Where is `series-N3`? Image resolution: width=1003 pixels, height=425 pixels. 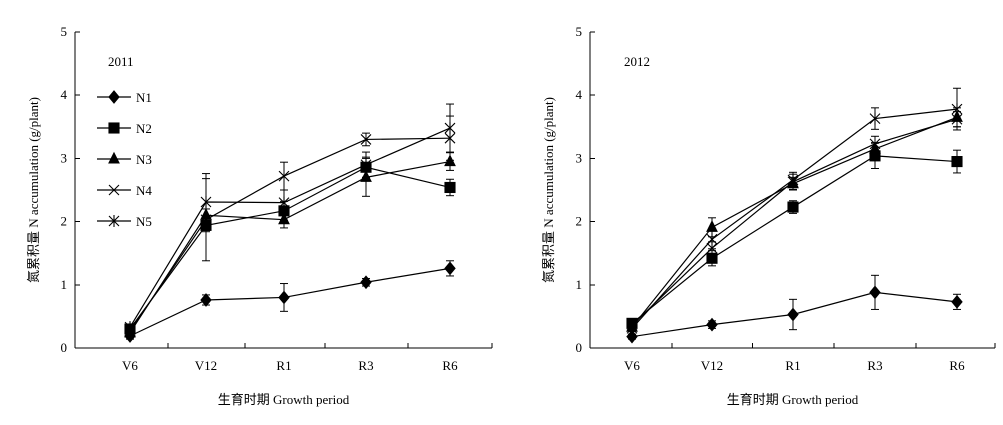
series-N3 is located at coordinates (290, 245).